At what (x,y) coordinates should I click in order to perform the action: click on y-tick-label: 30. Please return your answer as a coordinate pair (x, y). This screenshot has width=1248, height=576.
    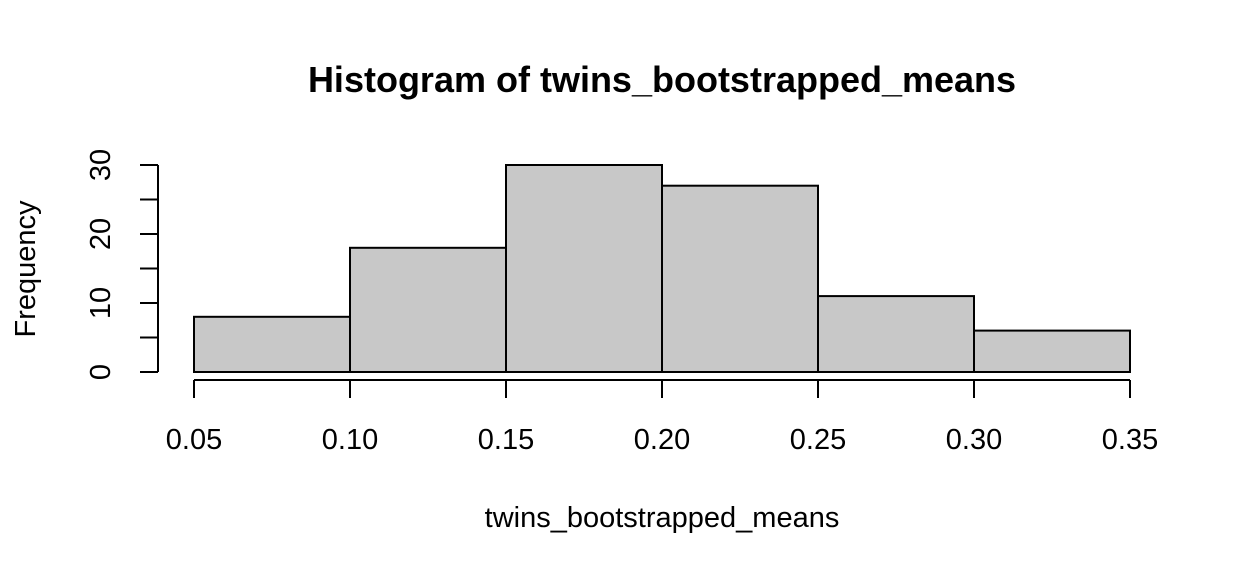
    Looking at the image, I should click on (101, 165).